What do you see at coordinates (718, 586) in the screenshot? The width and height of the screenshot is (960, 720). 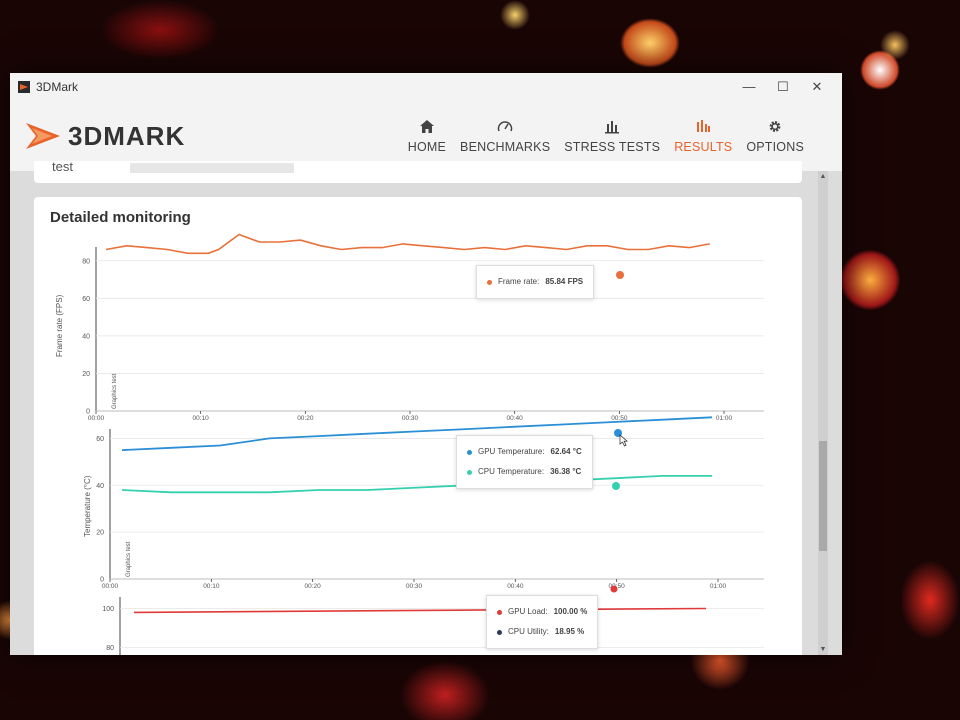 I see `temp-x-tick-label: 01:00` at bounding box center [718, 586].